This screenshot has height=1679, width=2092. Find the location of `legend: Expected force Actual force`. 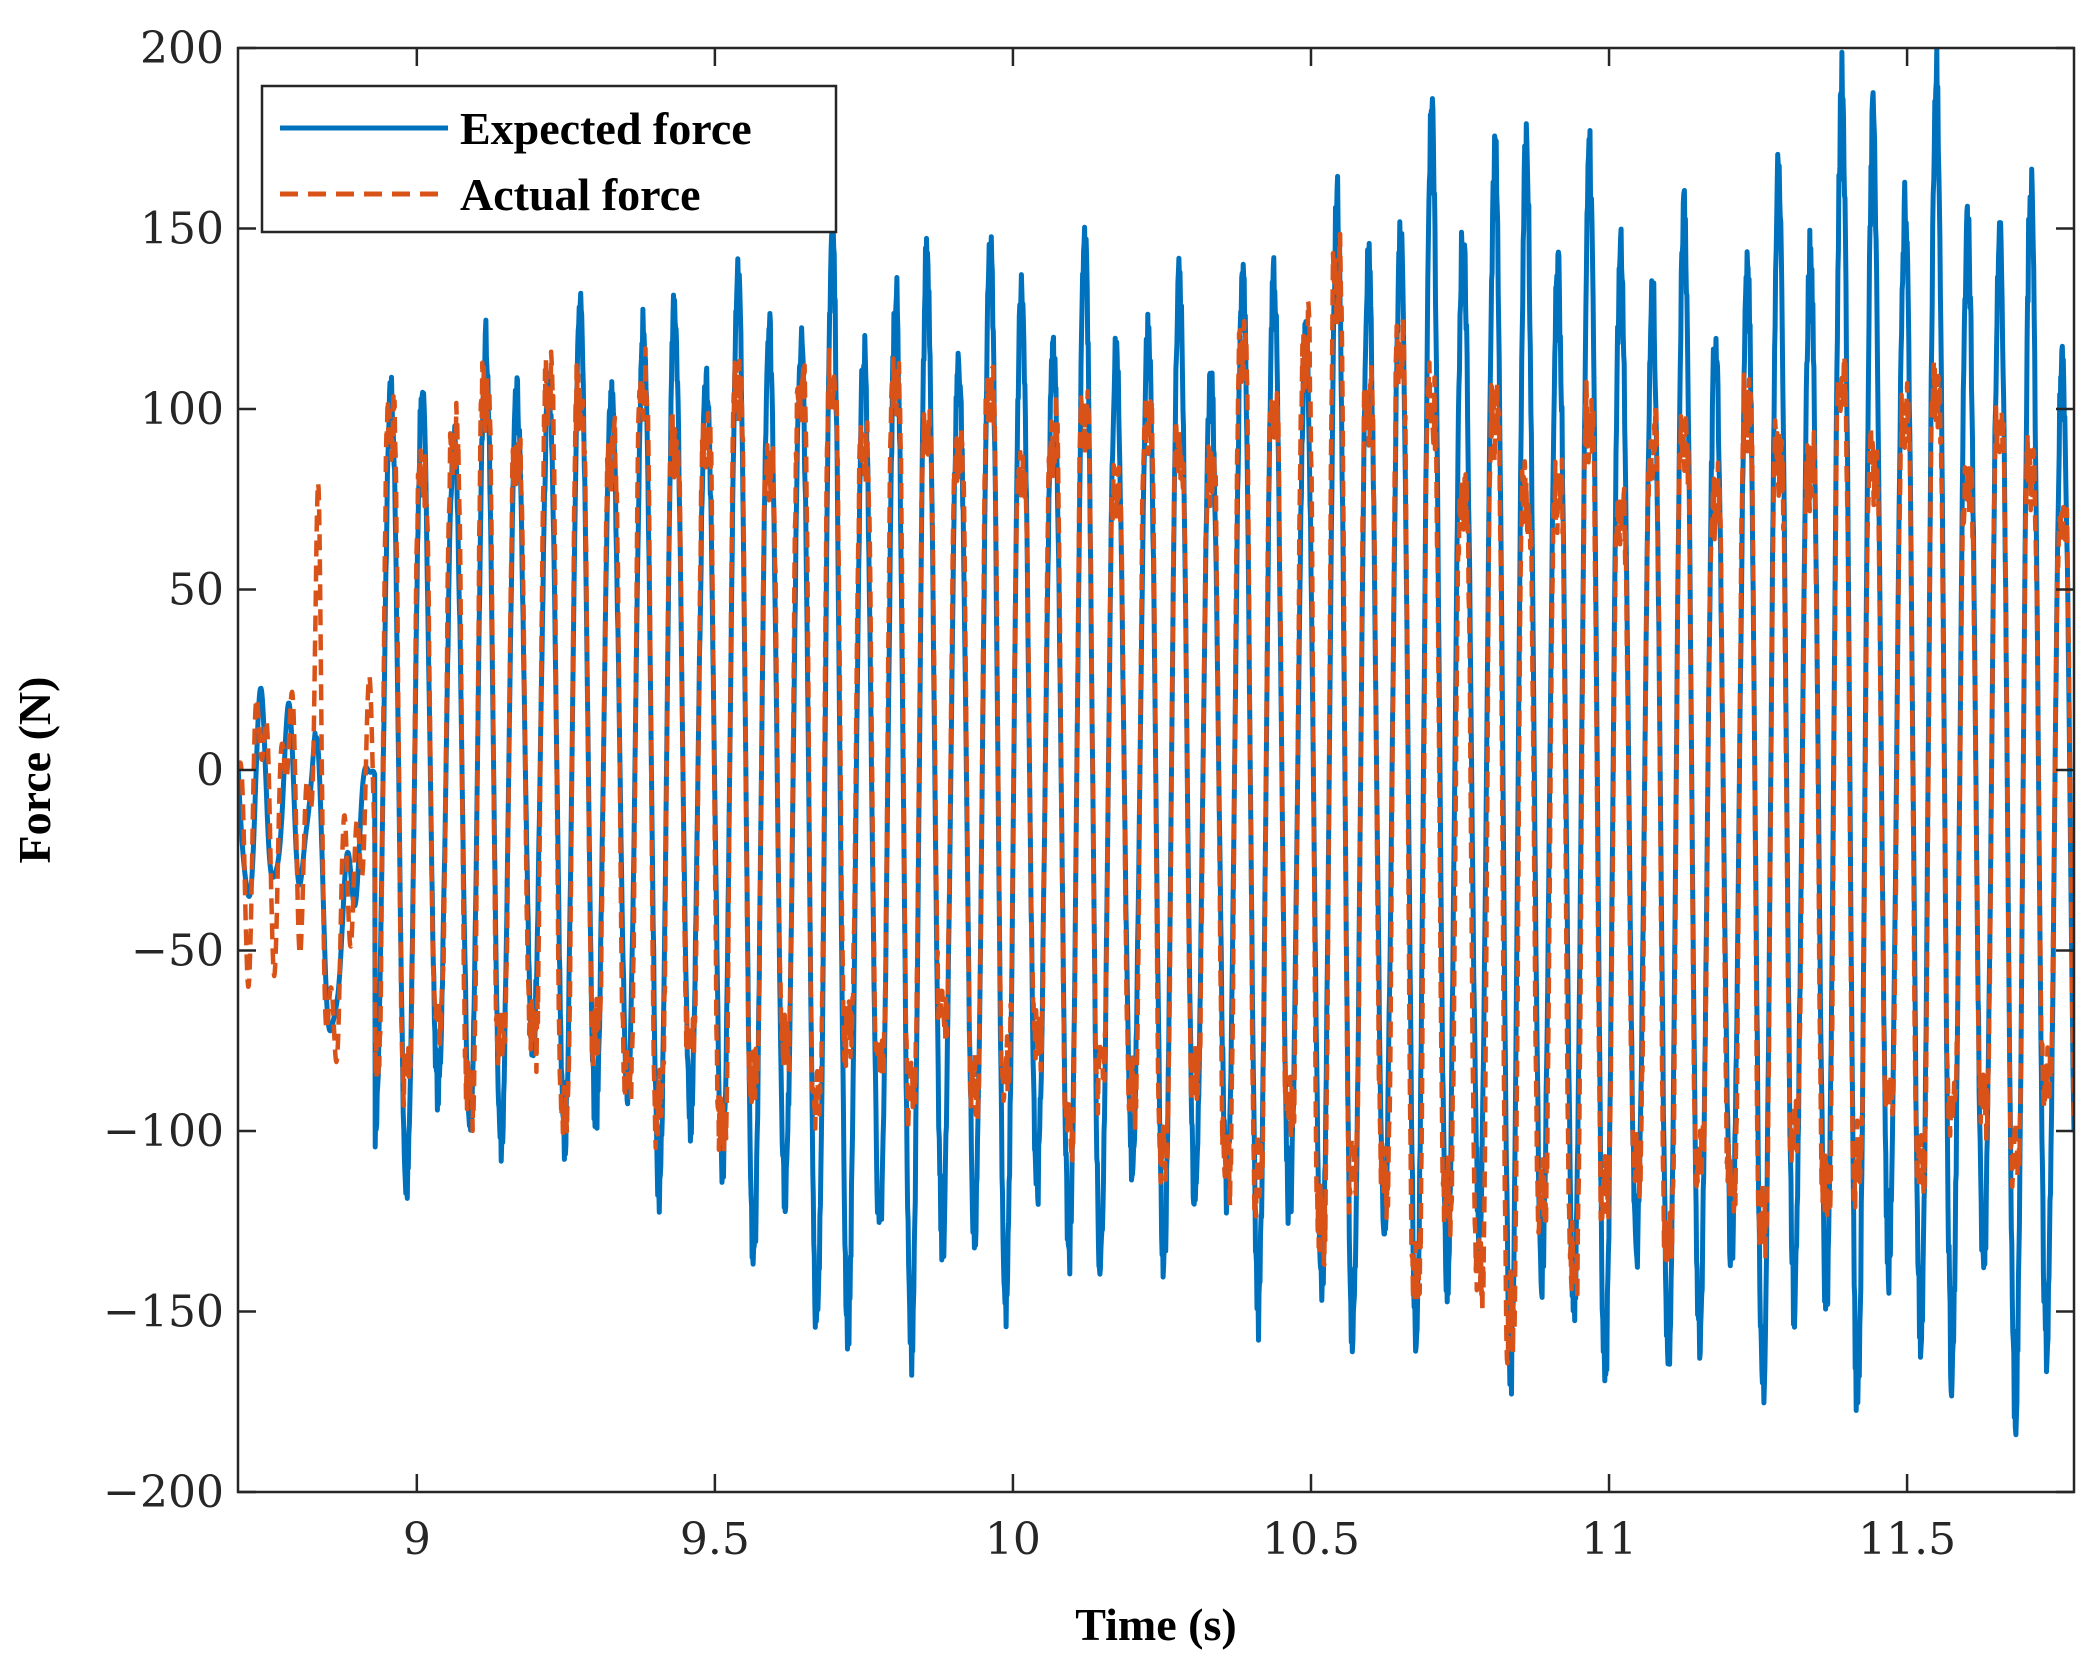

legend: Expected force Actual force is located at coordinates (549, 159).